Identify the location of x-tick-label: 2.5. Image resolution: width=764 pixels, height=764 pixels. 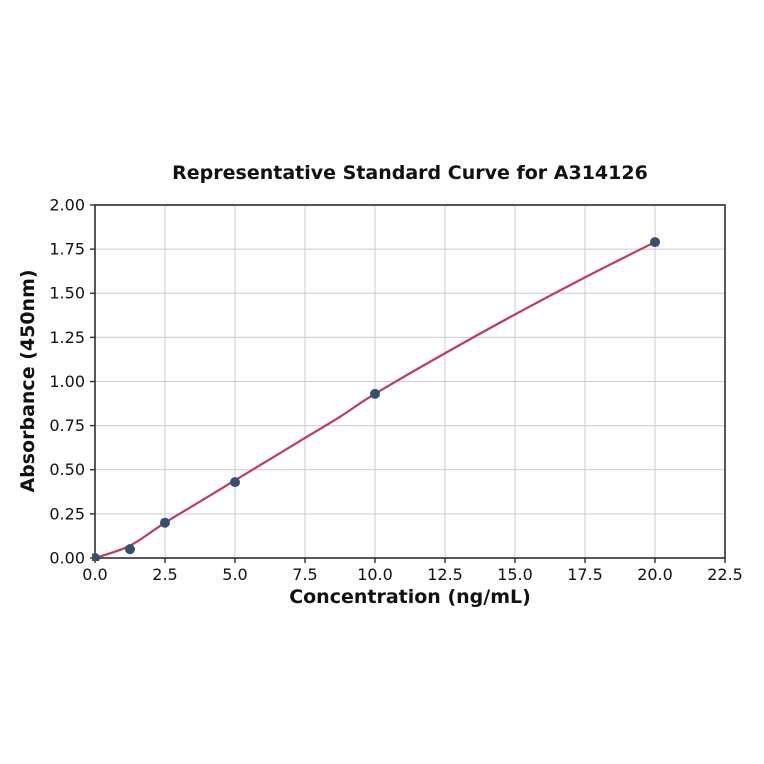
(164, 574).